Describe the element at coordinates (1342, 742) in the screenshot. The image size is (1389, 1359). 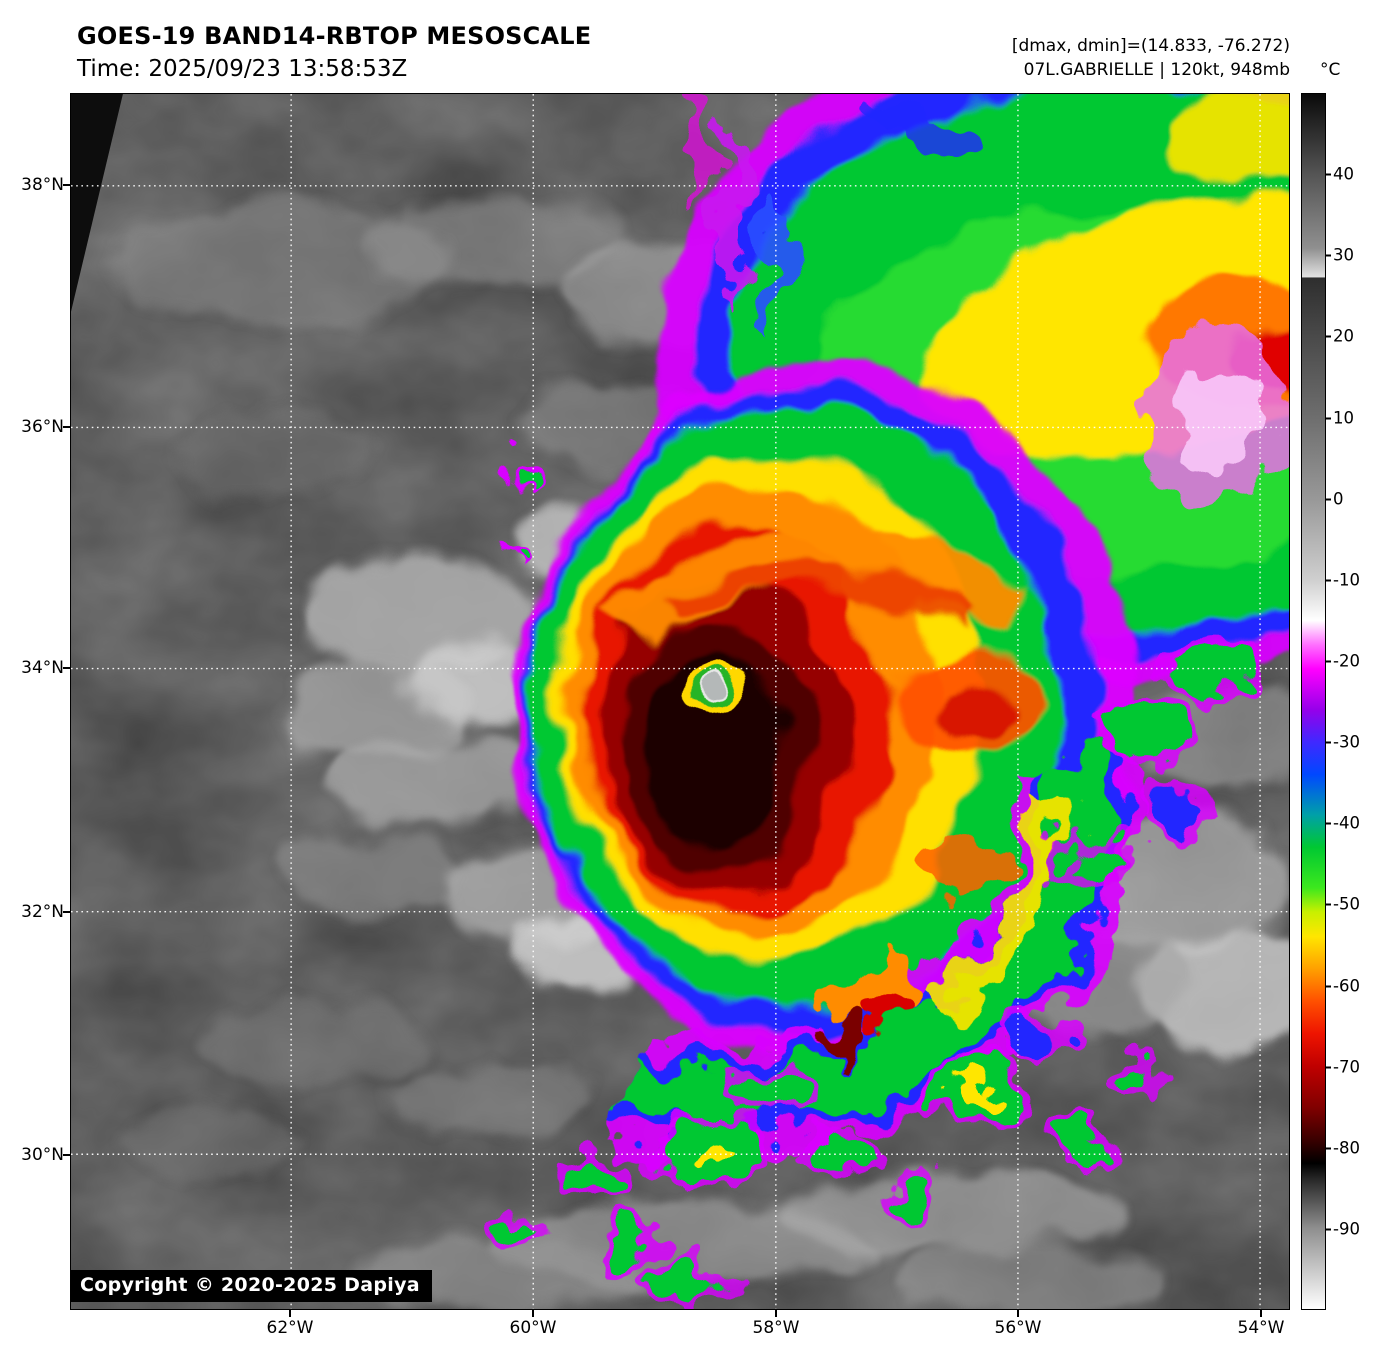
I see `colorbar-tick: -30` at that location.